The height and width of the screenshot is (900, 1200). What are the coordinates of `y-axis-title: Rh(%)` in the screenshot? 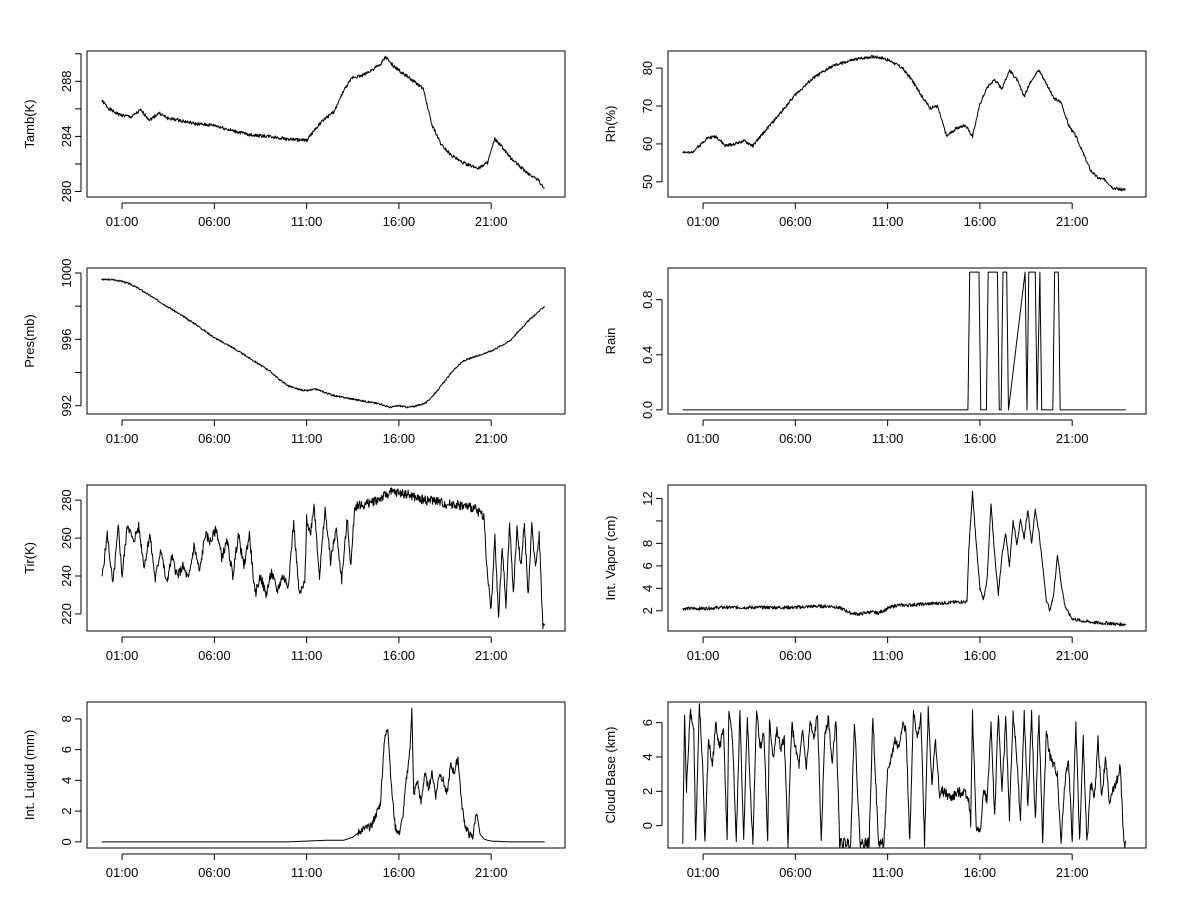 It's located at (610, 124).